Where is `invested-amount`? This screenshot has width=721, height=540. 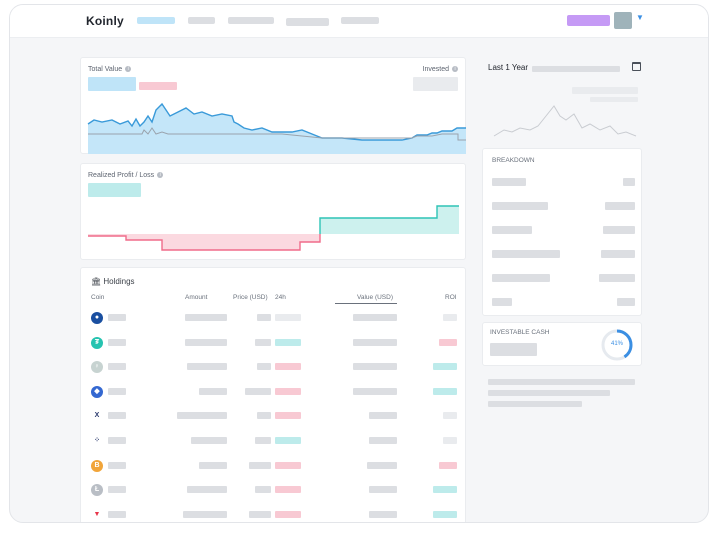
invested-amount is located at coordinates (435, 84).